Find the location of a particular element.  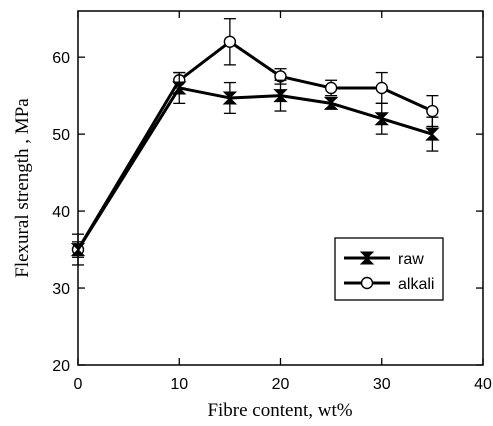

x-tick-label: 0 is located at coordinates (78, 384).